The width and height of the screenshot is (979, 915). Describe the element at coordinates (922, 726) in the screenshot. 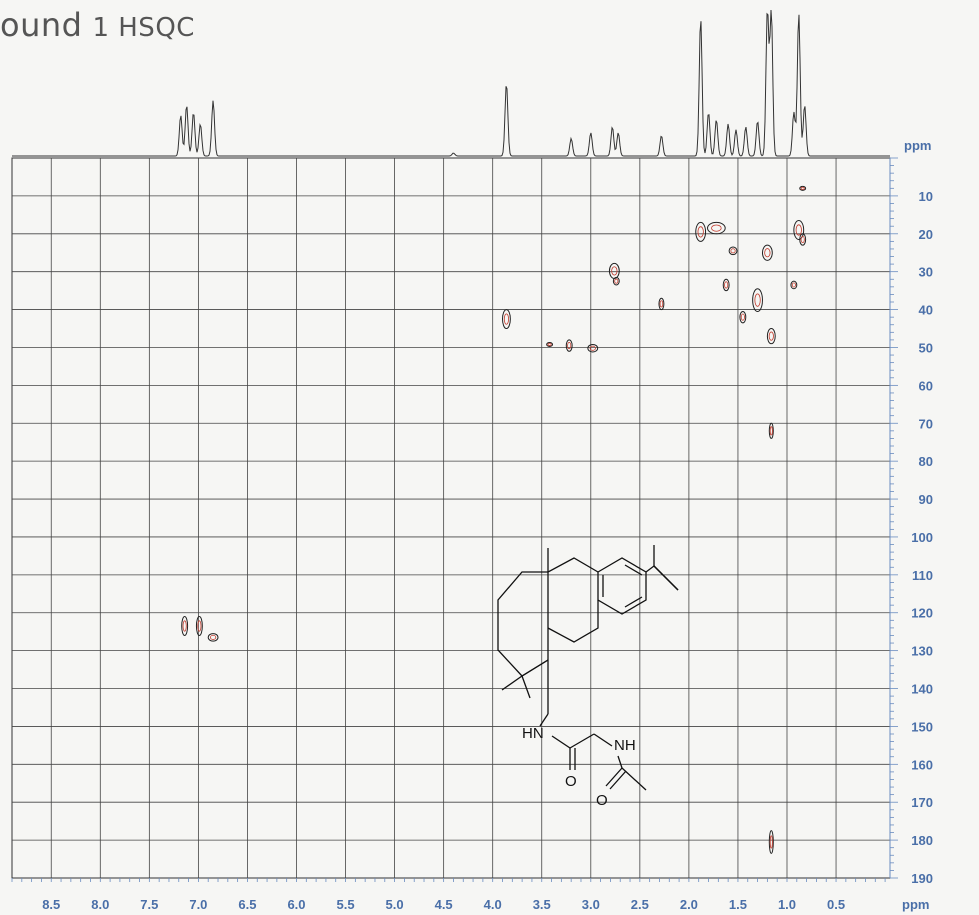

I see `y-tick-label-14: 150` at that location.